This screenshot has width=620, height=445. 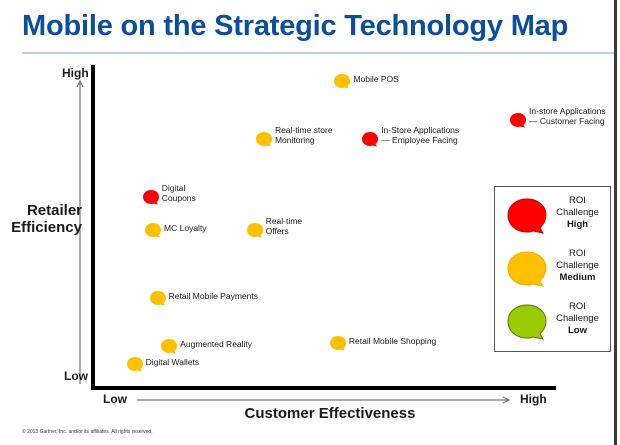 What do you see at coordinates (577, 318) in the screenshot?
I see `legend-label: ROI Challenge Low` at bounding box center [577, 318].